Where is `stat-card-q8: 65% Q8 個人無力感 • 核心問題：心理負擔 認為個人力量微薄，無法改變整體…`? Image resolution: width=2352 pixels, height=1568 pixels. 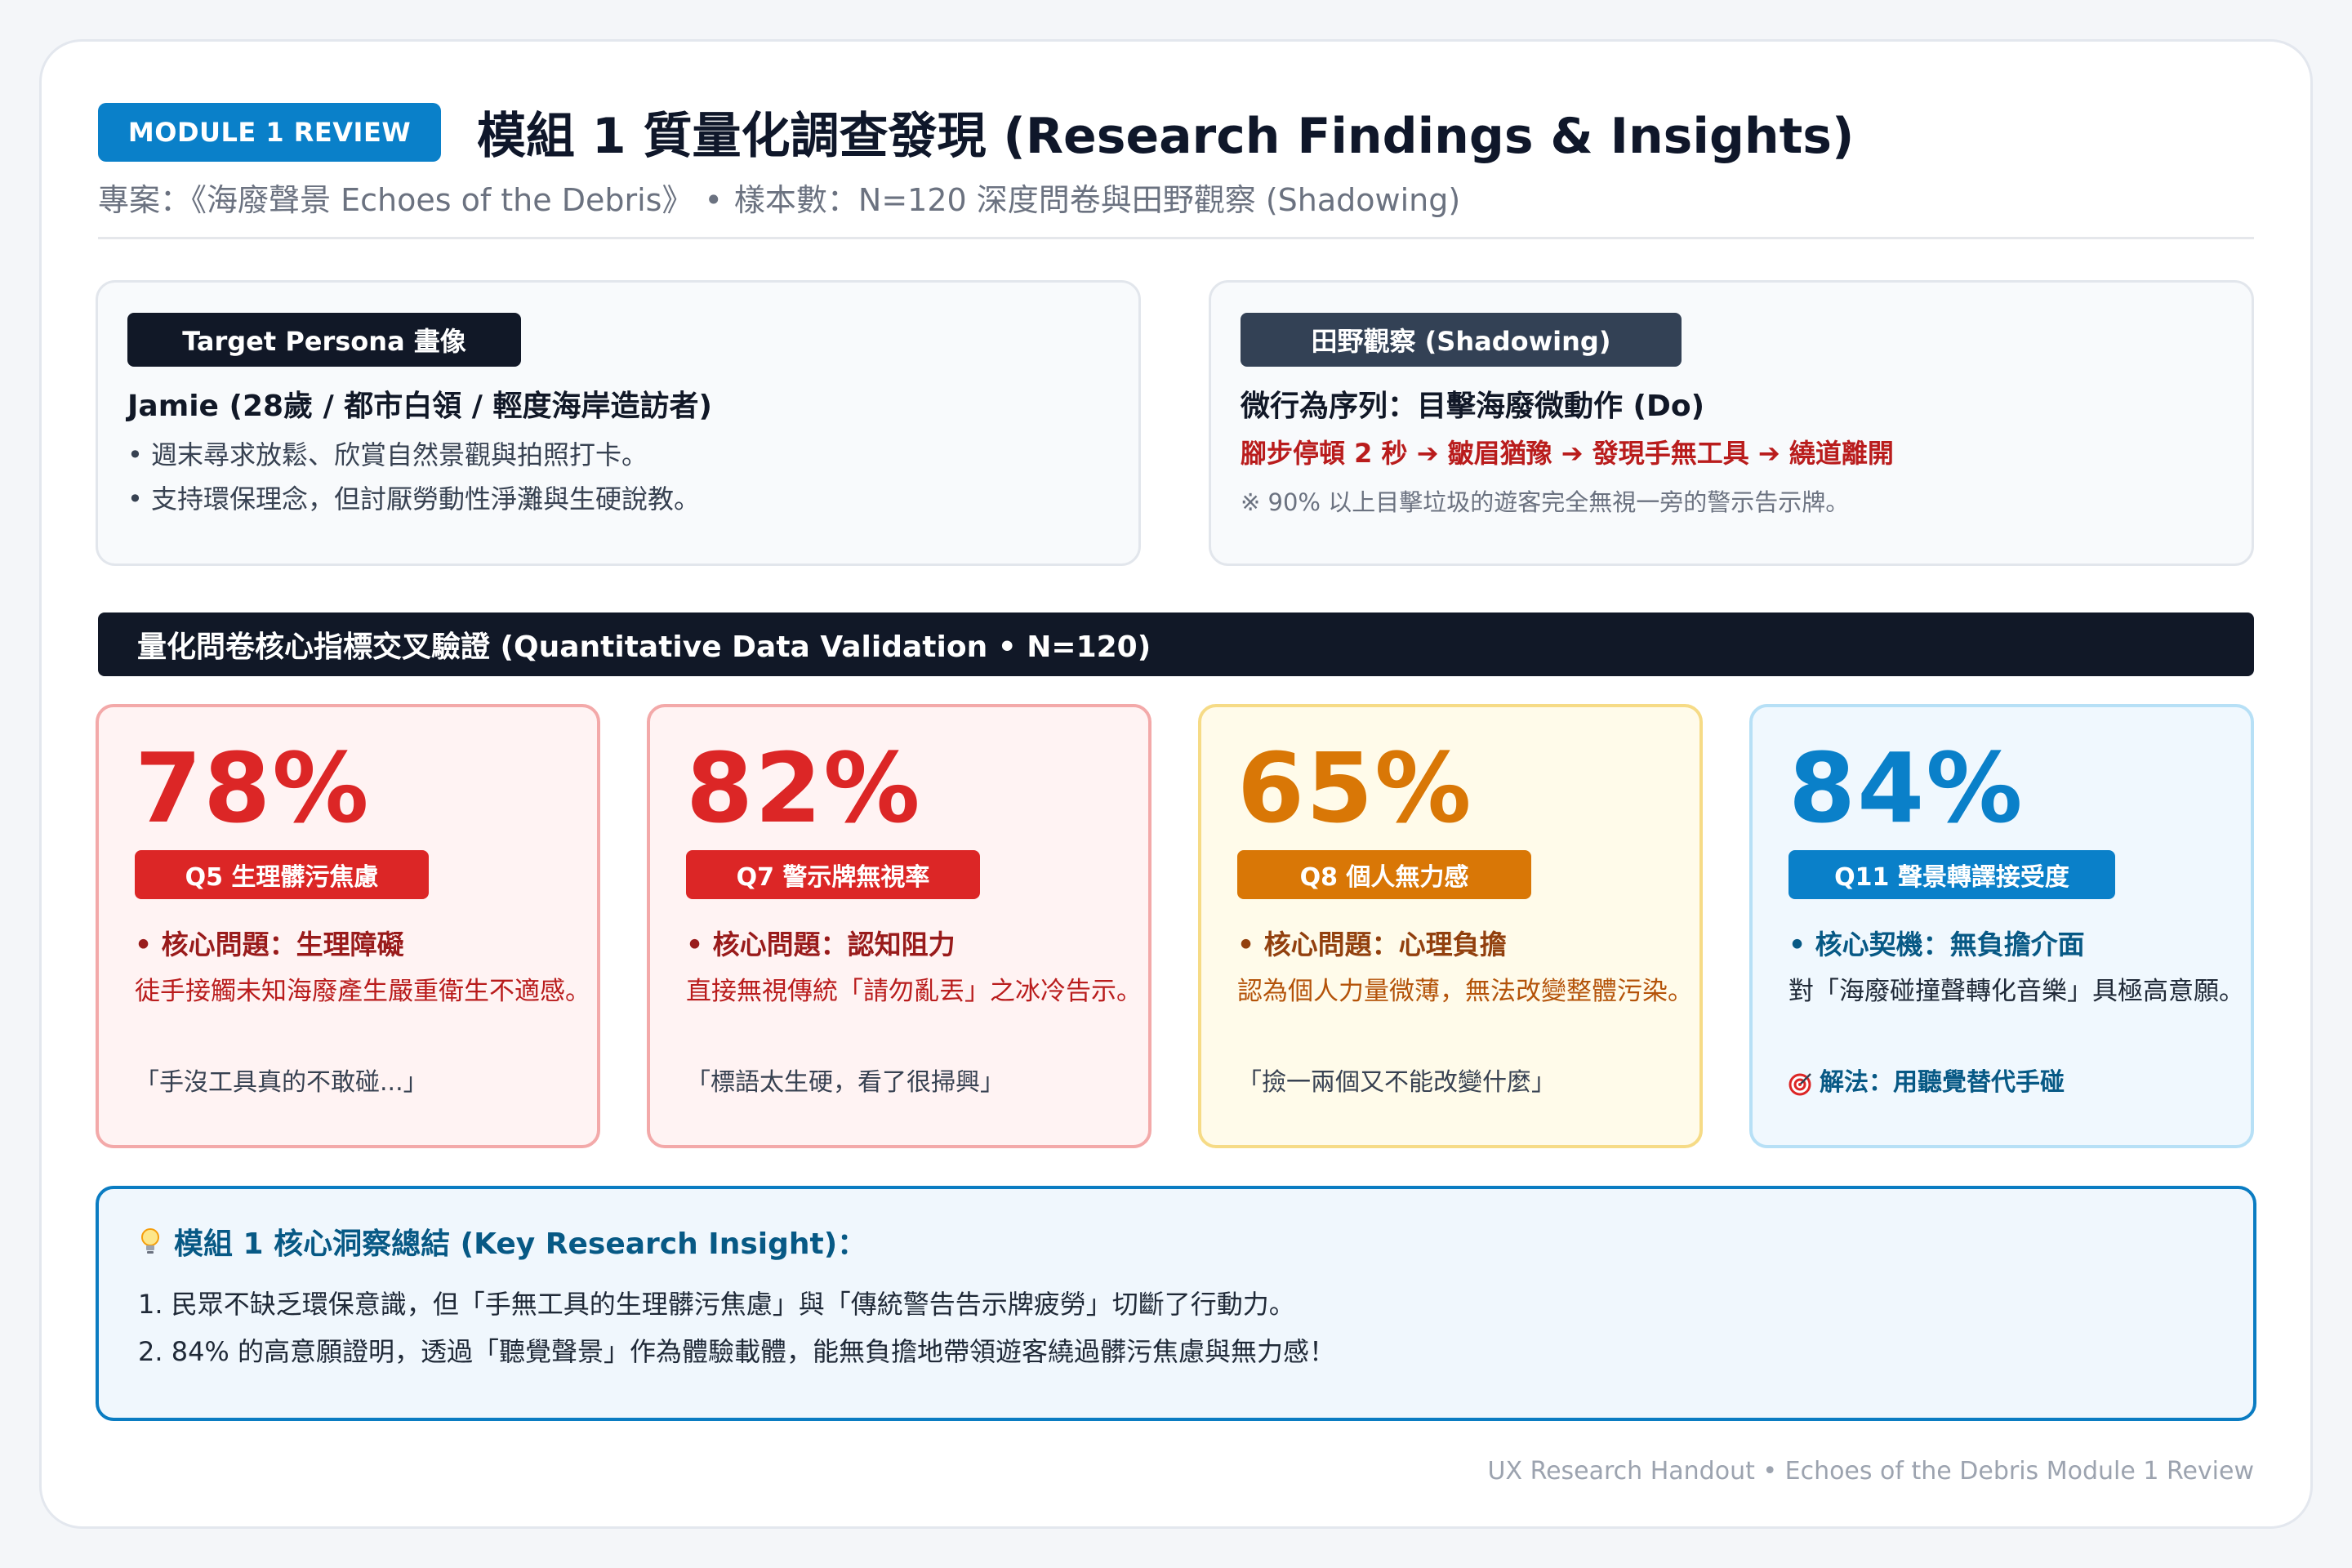
stat-card-q8: 65% Q8 個人無力感 • 核心問題：心理負擔 認為個人力量微薄，無法改變整體… is located at coordinates (1450, 926).